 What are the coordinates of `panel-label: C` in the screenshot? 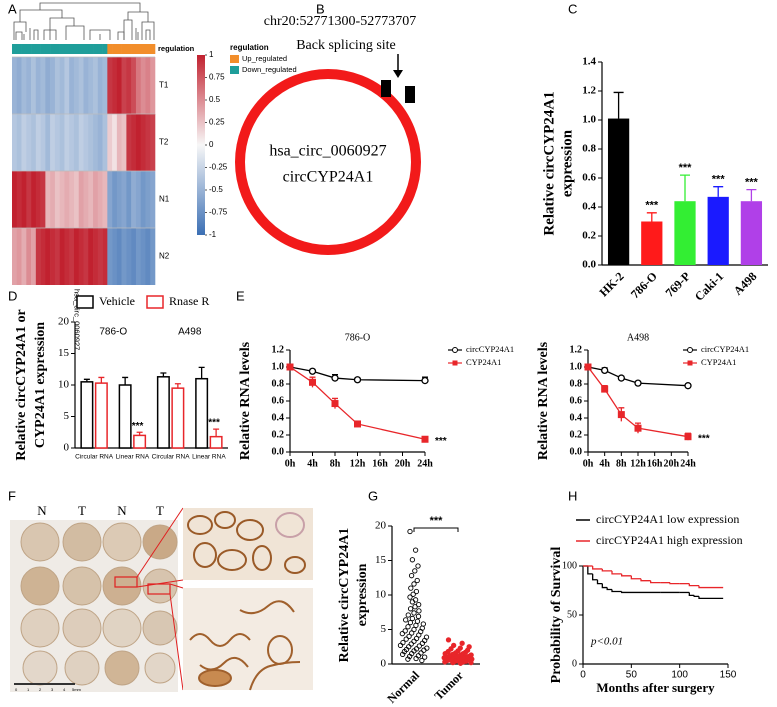 It's located at (572, 8).